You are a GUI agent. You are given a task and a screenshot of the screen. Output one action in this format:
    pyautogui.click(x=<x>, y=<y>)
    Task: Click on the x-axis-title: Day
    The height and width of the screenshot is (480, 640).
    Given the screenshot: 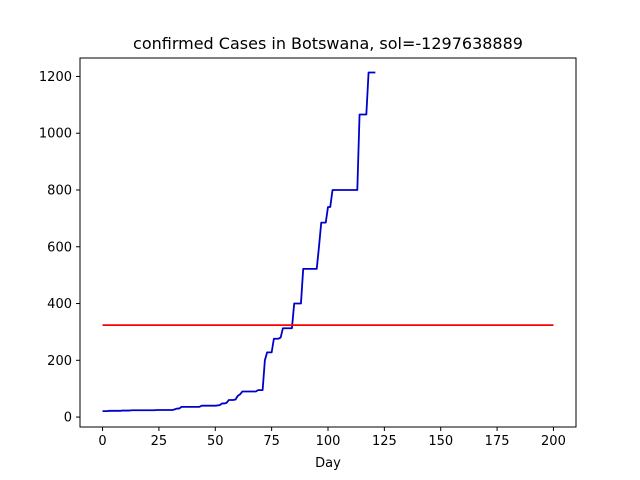 What is the action you would take?
    pyautogui.click(x=328, y=463)
    